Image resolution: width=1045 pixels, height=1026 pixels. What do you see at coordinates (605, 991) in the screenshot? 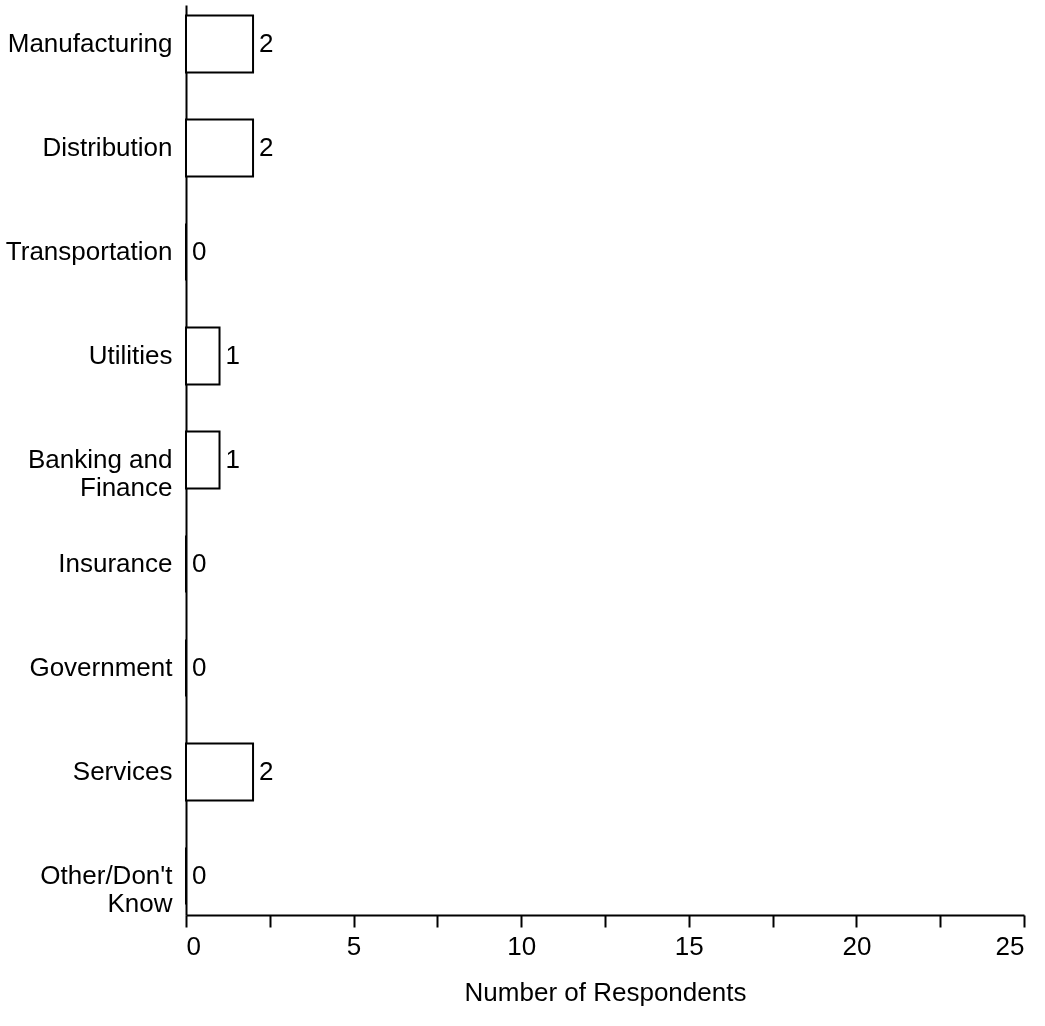
I see `x-axis-title: Number of Respondents` at bounding box center [605, 991].